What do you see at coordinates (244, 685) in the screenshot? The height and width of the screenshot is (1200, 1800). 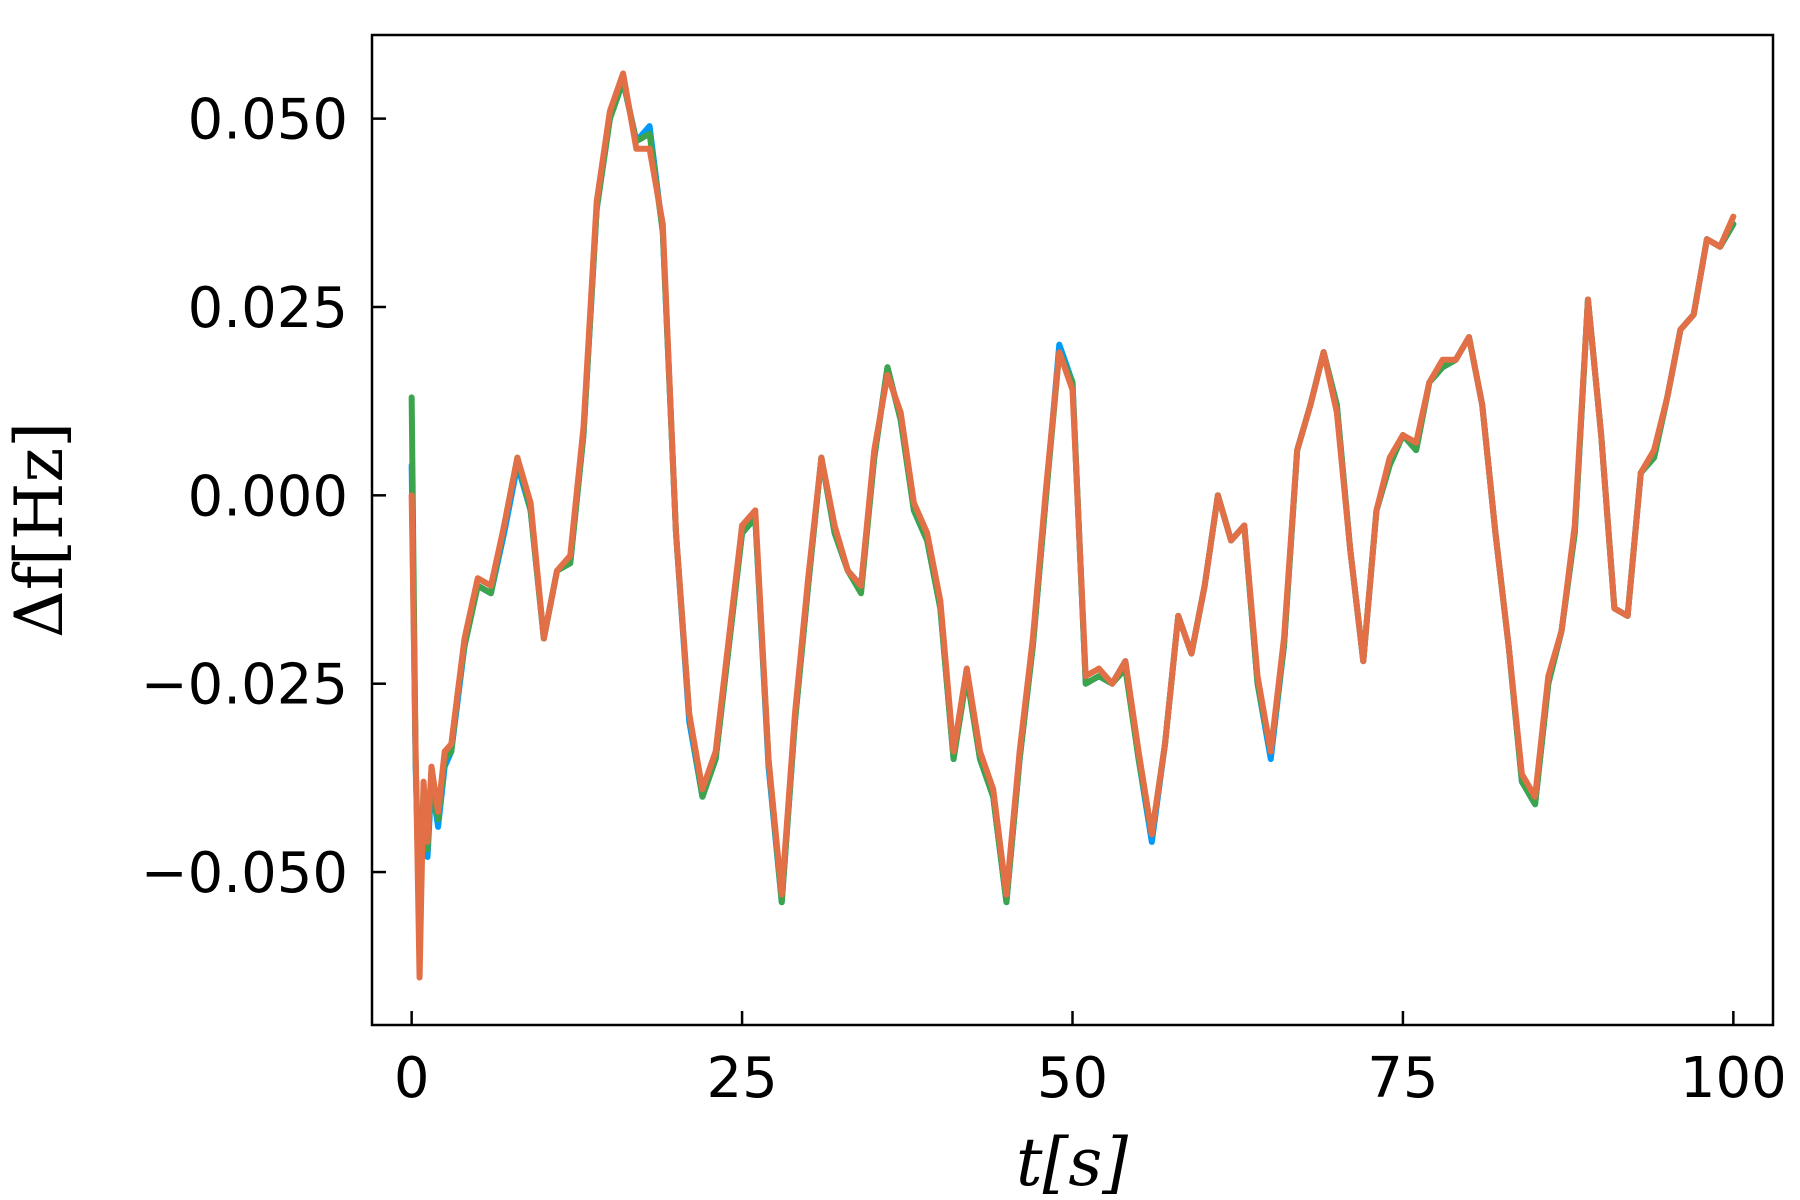 I see `y-tick-label: −0.025` at bounding box center [244, 685].